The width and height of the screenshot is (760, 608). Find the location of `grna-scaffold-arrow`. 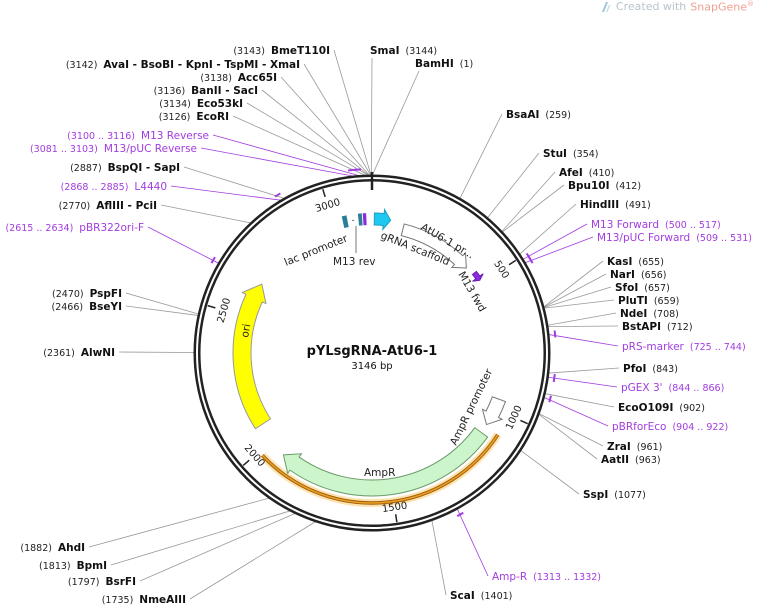

grna-scaffold-arrow is located at coordinates (382, 219).